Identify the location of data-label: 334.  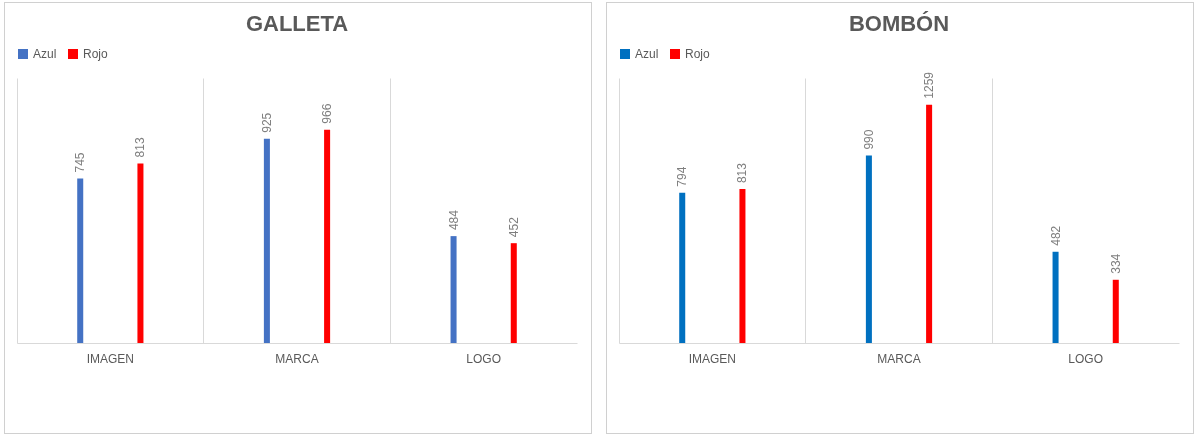
(1115, 263).